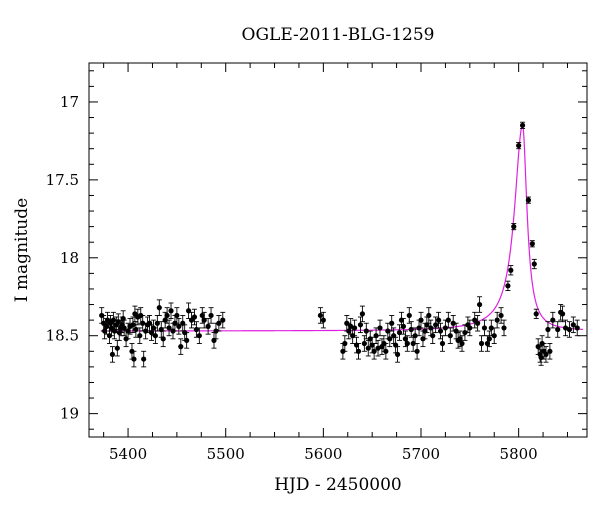 The image size is (600, 512). Describe the element at coordinates (226, 454) in the screenshot. I see `x-tick-label: 5500` at that location.